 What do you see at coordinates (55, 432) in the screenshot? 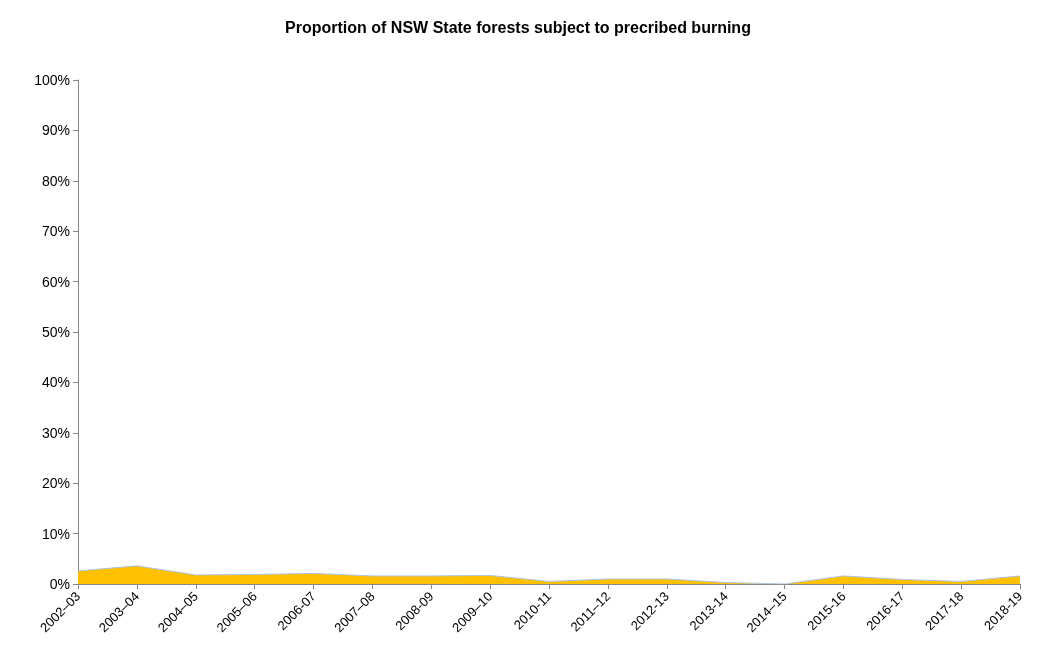
I see `y-tick-label: 30%` at bounding box center [55, 432].